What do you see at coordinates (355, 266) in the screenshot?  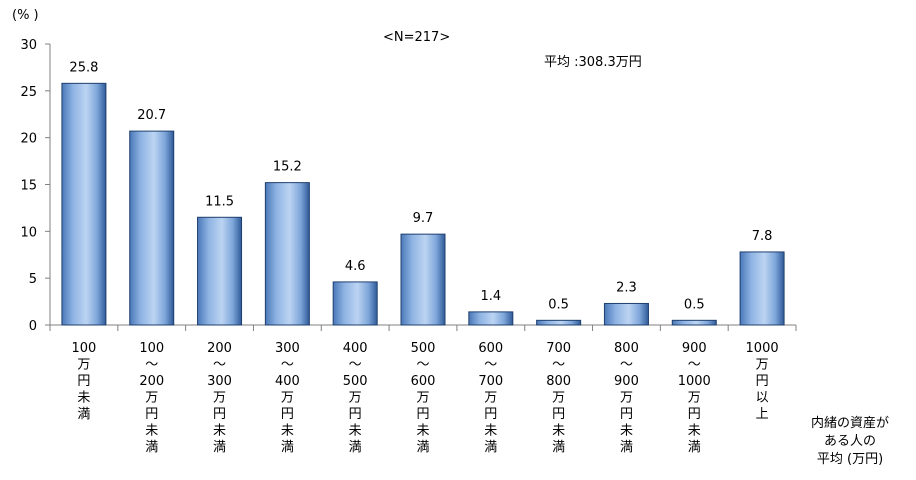 I see `value-label: 4.6` at bounding box center [355, 266].